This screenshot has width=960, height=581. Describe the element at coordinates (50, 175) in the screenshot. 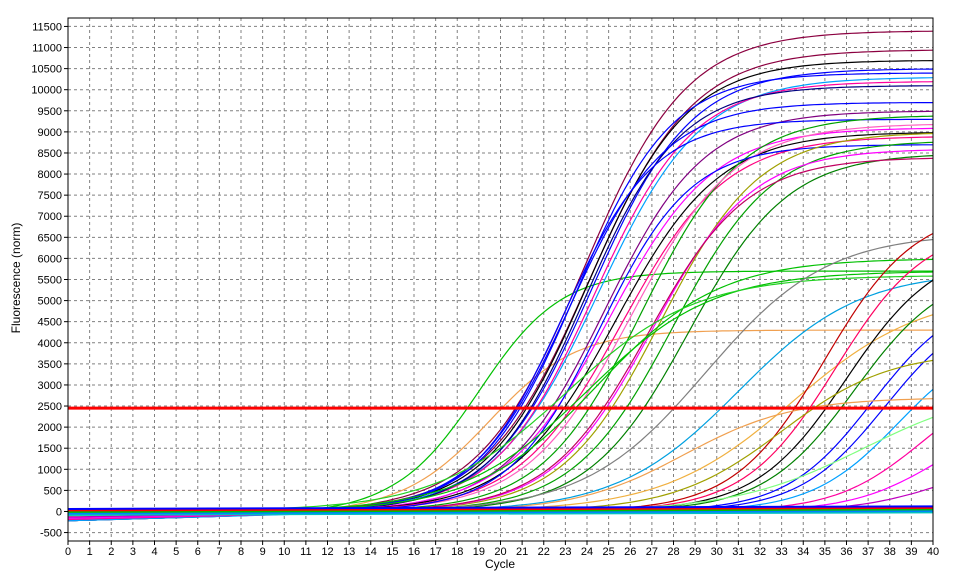

I see `y-tick-label: 8000` at that location.